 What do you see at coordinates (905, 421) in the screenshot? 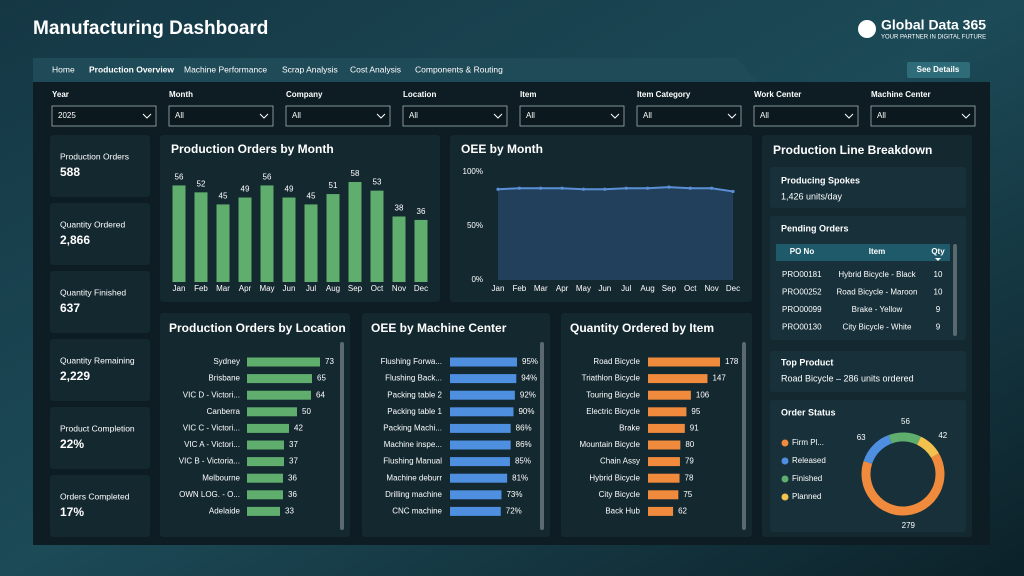
I see `value-label: 56` at bounding box center [905, 421].